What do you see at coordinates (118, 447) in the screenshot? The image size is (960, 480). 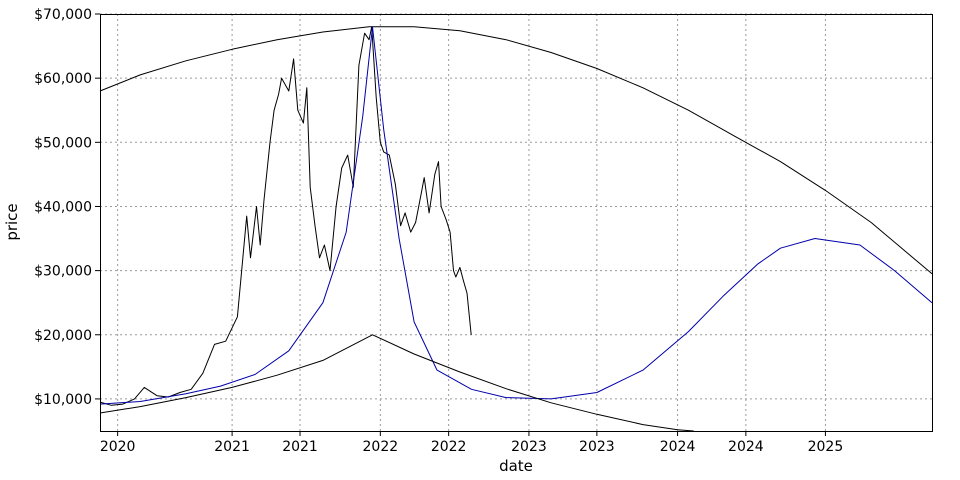 I see `x-tick-label: 2020` at bounding box center [118, 447].